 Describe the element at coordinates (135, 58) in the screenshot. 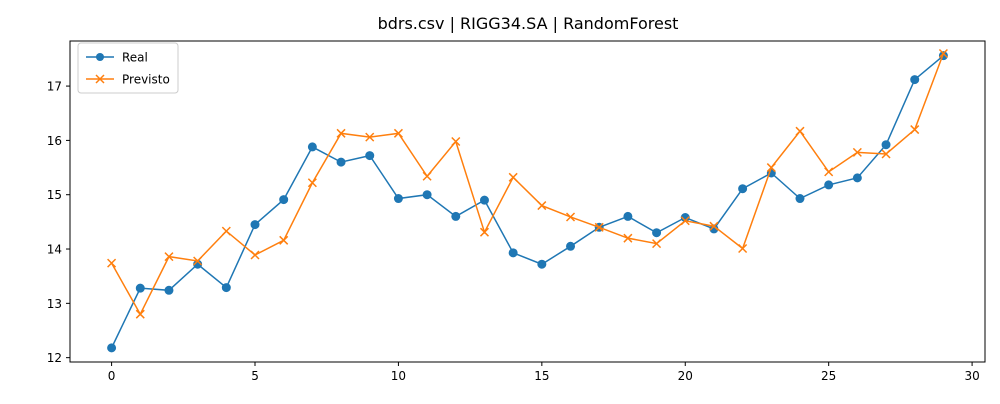

I see `legend-label: Real` at that location.